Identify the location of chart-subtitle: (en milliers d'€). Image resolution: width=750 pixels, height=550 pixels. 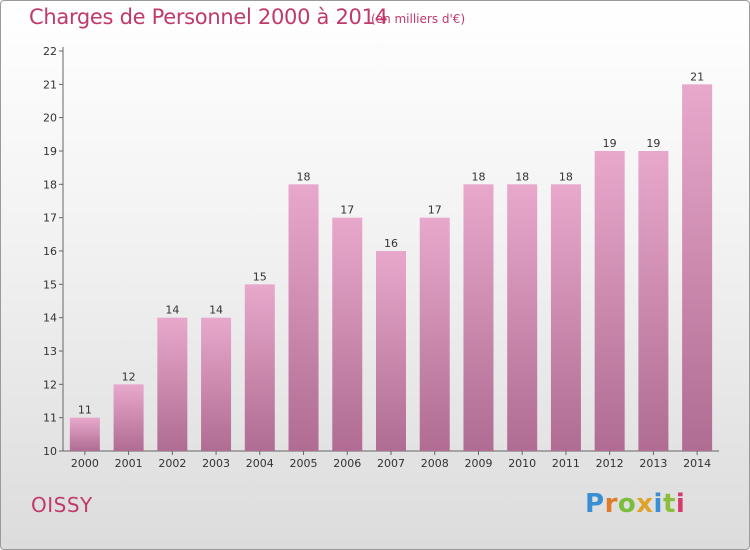
(418, 19).